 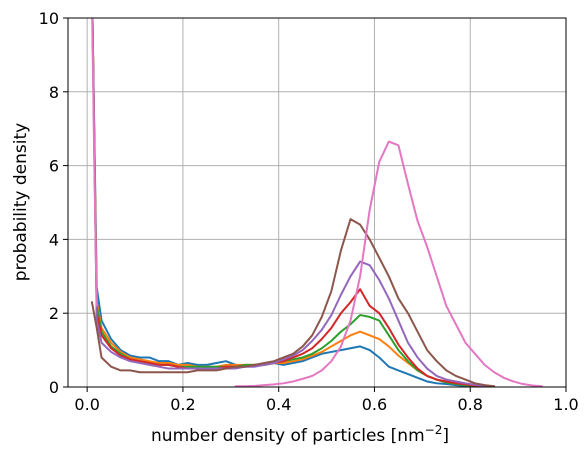 I want to click on x-tick-label: 0.2, so click(x=182, y=404).